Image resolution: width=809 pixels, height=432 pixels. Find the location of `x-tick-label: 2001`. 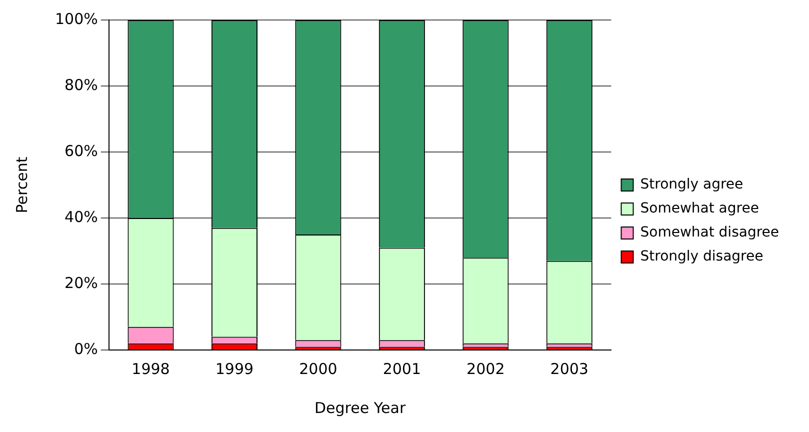

x-tick-label: 2001 is located at coordinates (402, 369).